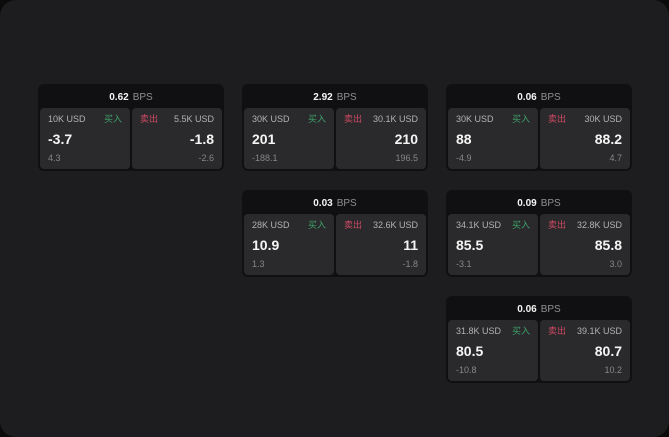 This screenshot has width=669, height=437. What do you see at coordinates (177, 138) in the screenshot?
I see `sell-panel: 卖出 5.5K USD -1.8 -2.6` at bounding box center [177, 138].